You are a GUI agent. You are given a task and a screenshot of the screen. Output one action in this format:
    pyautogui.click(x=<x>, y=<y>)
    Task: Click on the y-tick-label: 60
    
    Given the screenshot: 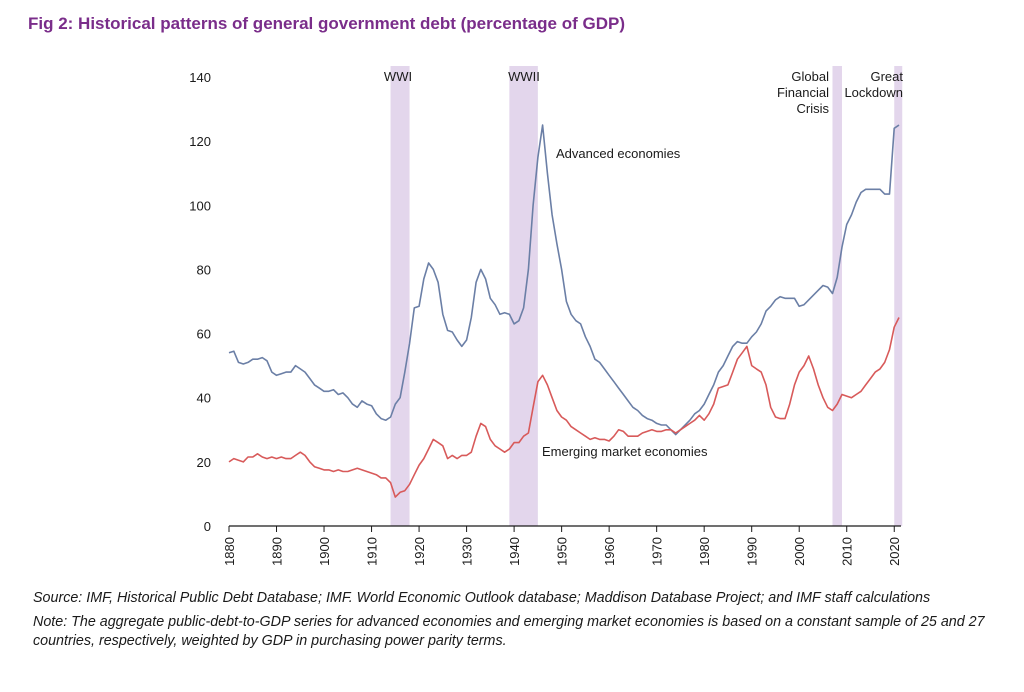 What is the action you would take?
    pyautogui.click(x=204, y=334)
    